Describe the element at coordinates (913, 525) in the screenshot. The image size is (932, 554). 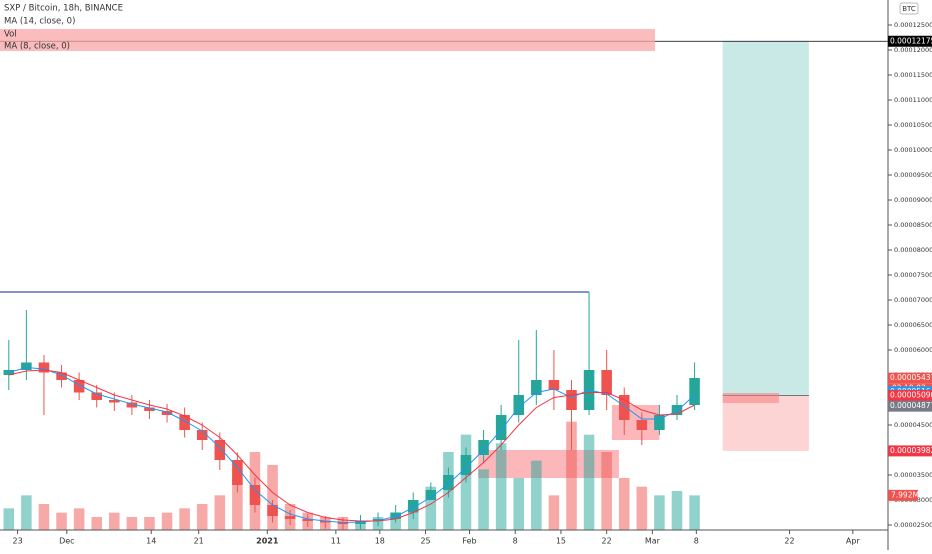
I see `y-tick-label: 0.00002500` at that location.